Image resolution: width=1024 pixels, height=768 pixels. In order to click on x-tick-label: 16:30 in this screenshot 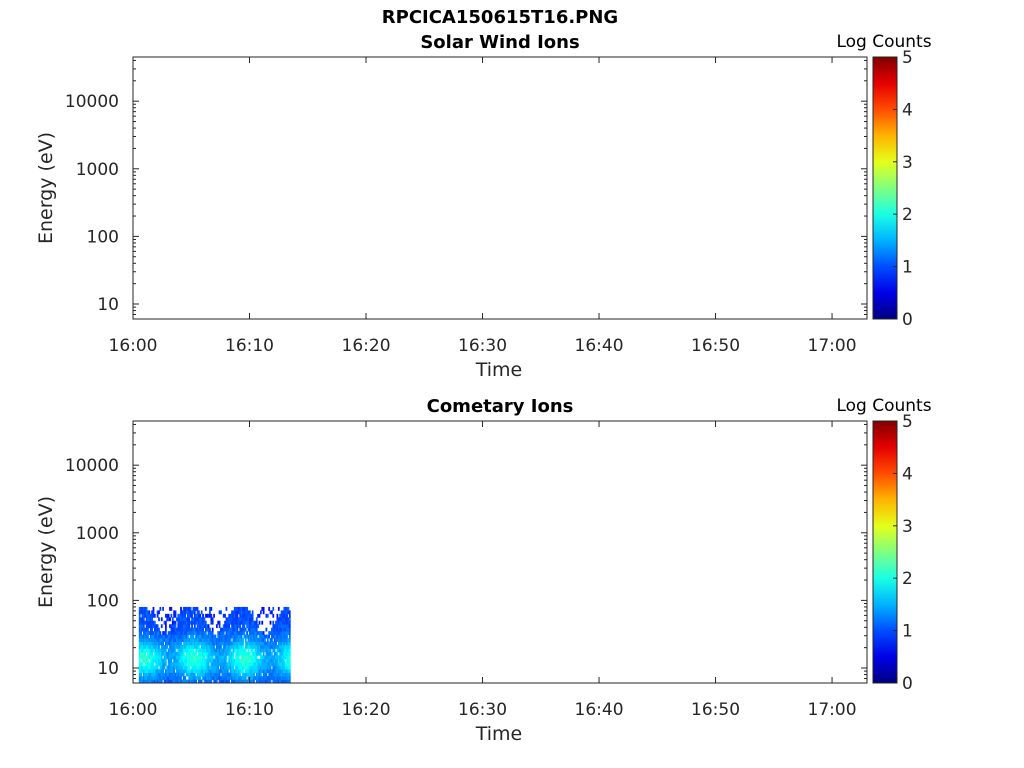, I will do `click(482, 346)`.